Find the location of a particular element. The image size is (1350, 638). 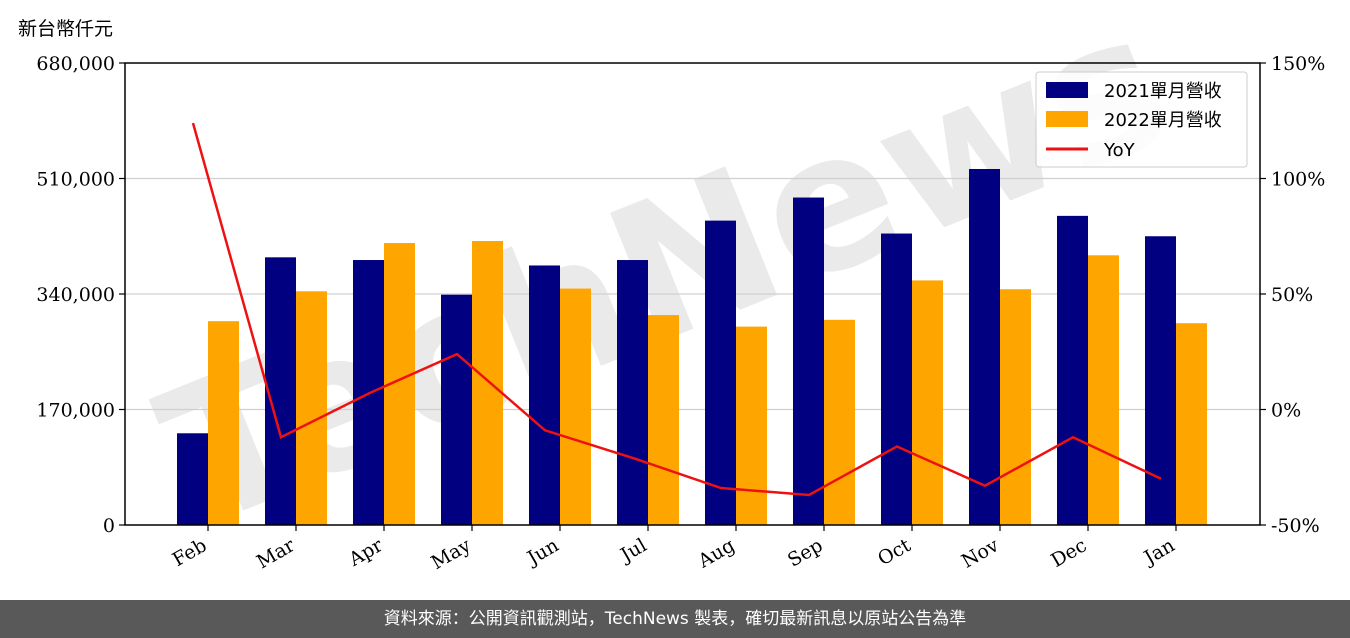

bar-2022-jan is located at coordinates (1191, 424).